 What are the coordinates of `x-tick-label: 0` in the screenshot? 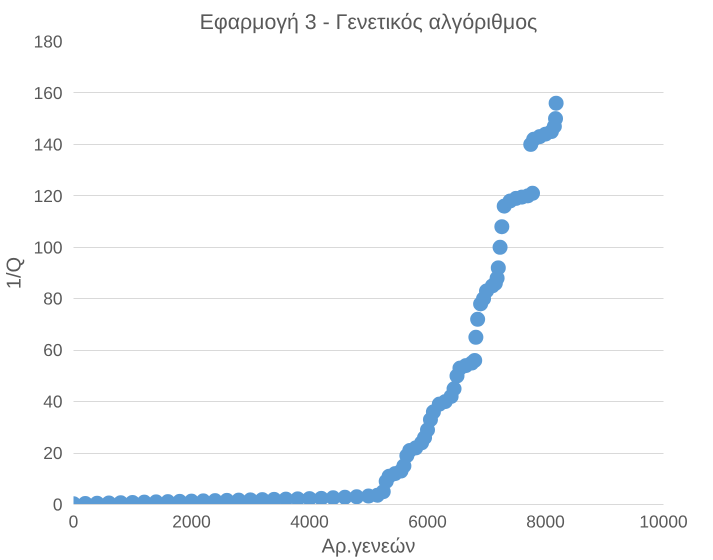 It's located at (73, 522).